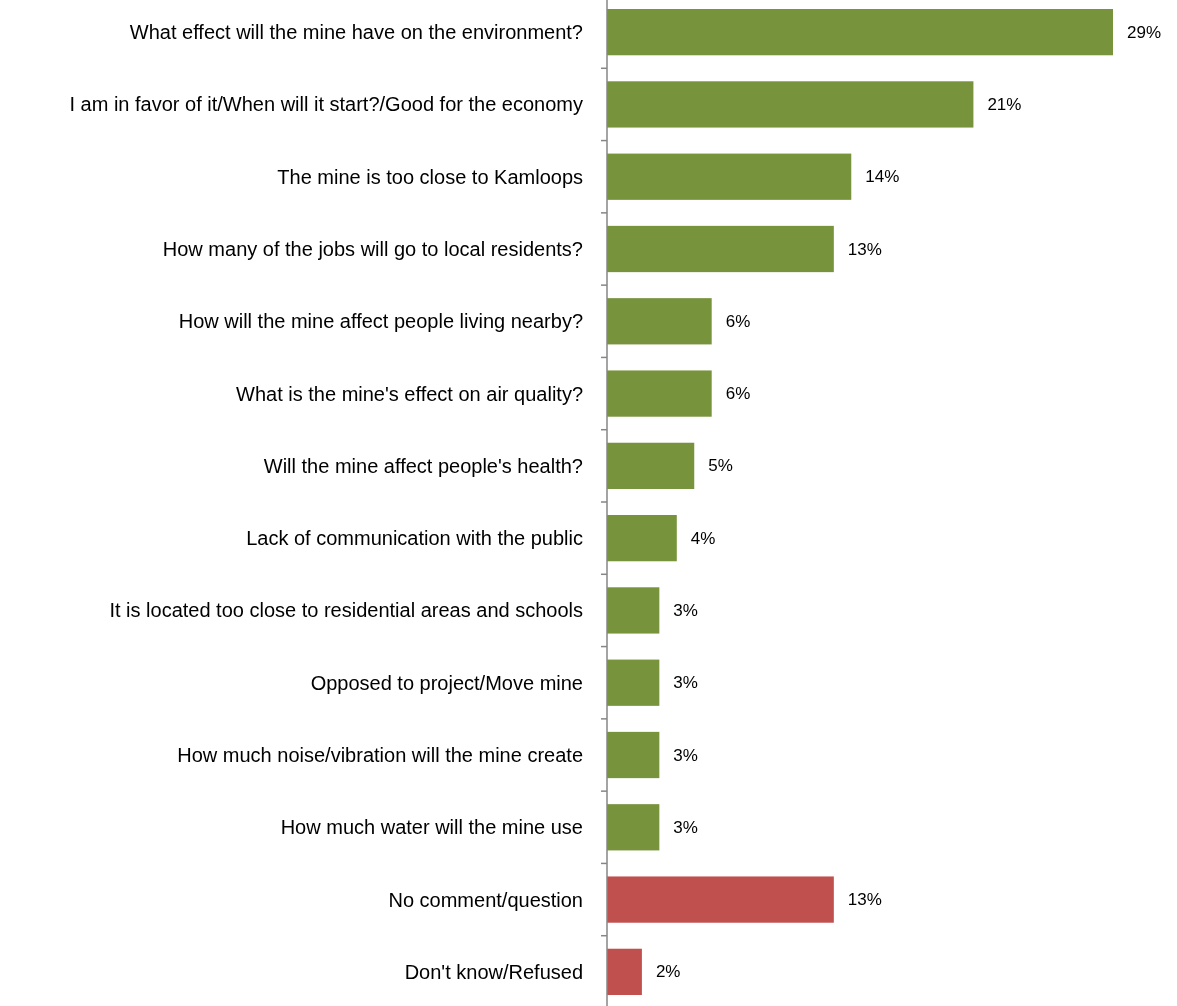 The width and height of the screenshot is (1177, 1006). I want to click on y-tick-label: Opposed to project/Move mine, so click(446, 682).